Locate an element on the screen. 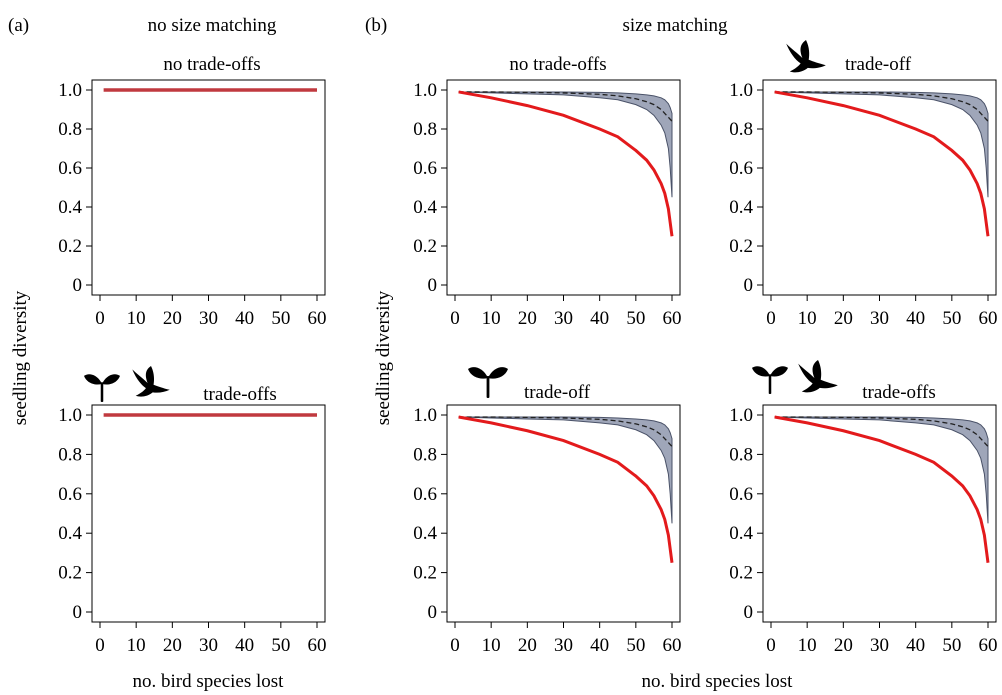 This screenshot has width=1002, height=695. null-model-band is located at coordinates (881, 144).